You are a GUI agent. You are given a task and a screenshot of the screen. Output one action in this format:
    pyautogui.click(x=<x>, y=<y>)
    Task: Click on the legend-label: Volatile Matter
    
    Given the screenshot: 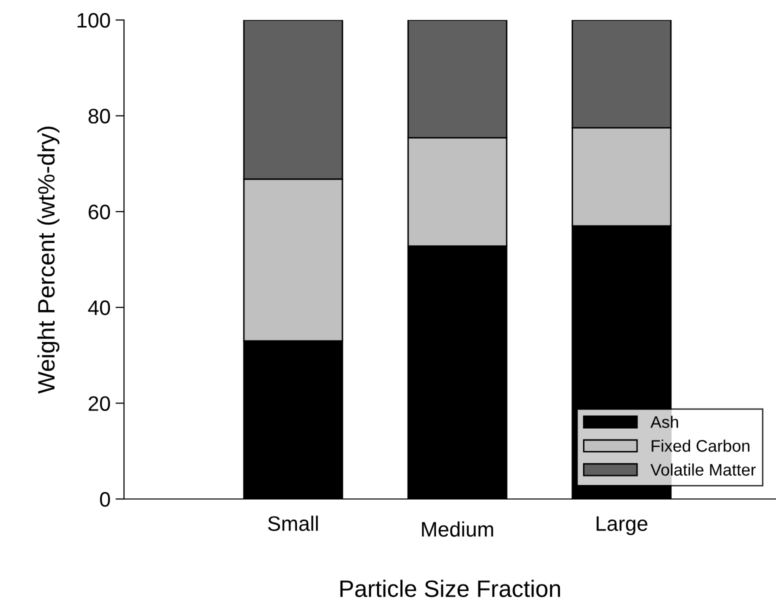 What is the action you would take?
    pyautogui.click(x=703, y=469)
    